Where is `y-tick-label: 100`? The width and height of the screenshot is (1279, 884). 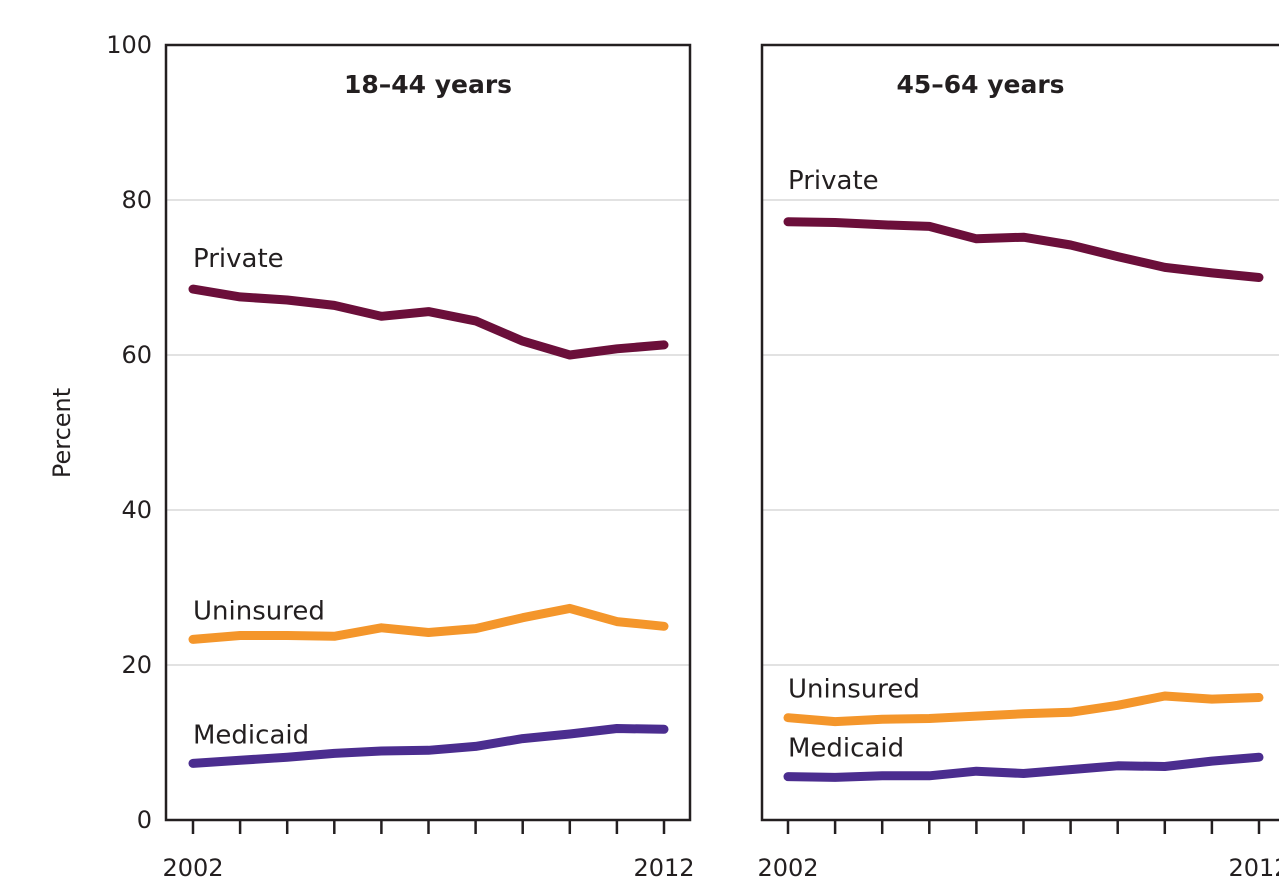 y-tick-label: 100 is located at coordinates (129, 45).